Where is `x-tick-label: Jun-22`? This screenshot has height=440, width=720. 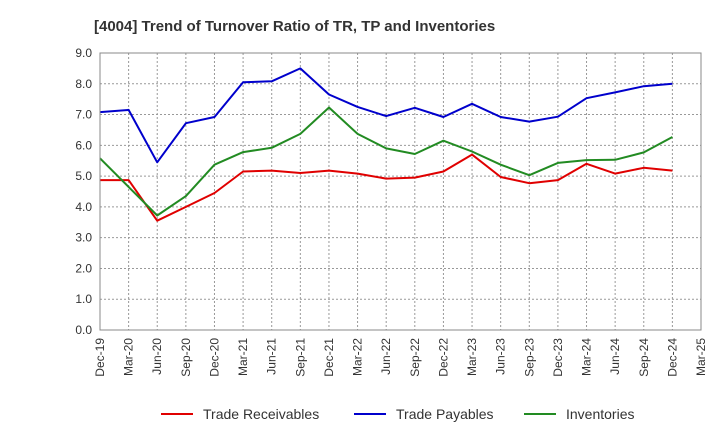
x-tick-label: Jun-22 is located at coordinates (386, 356).